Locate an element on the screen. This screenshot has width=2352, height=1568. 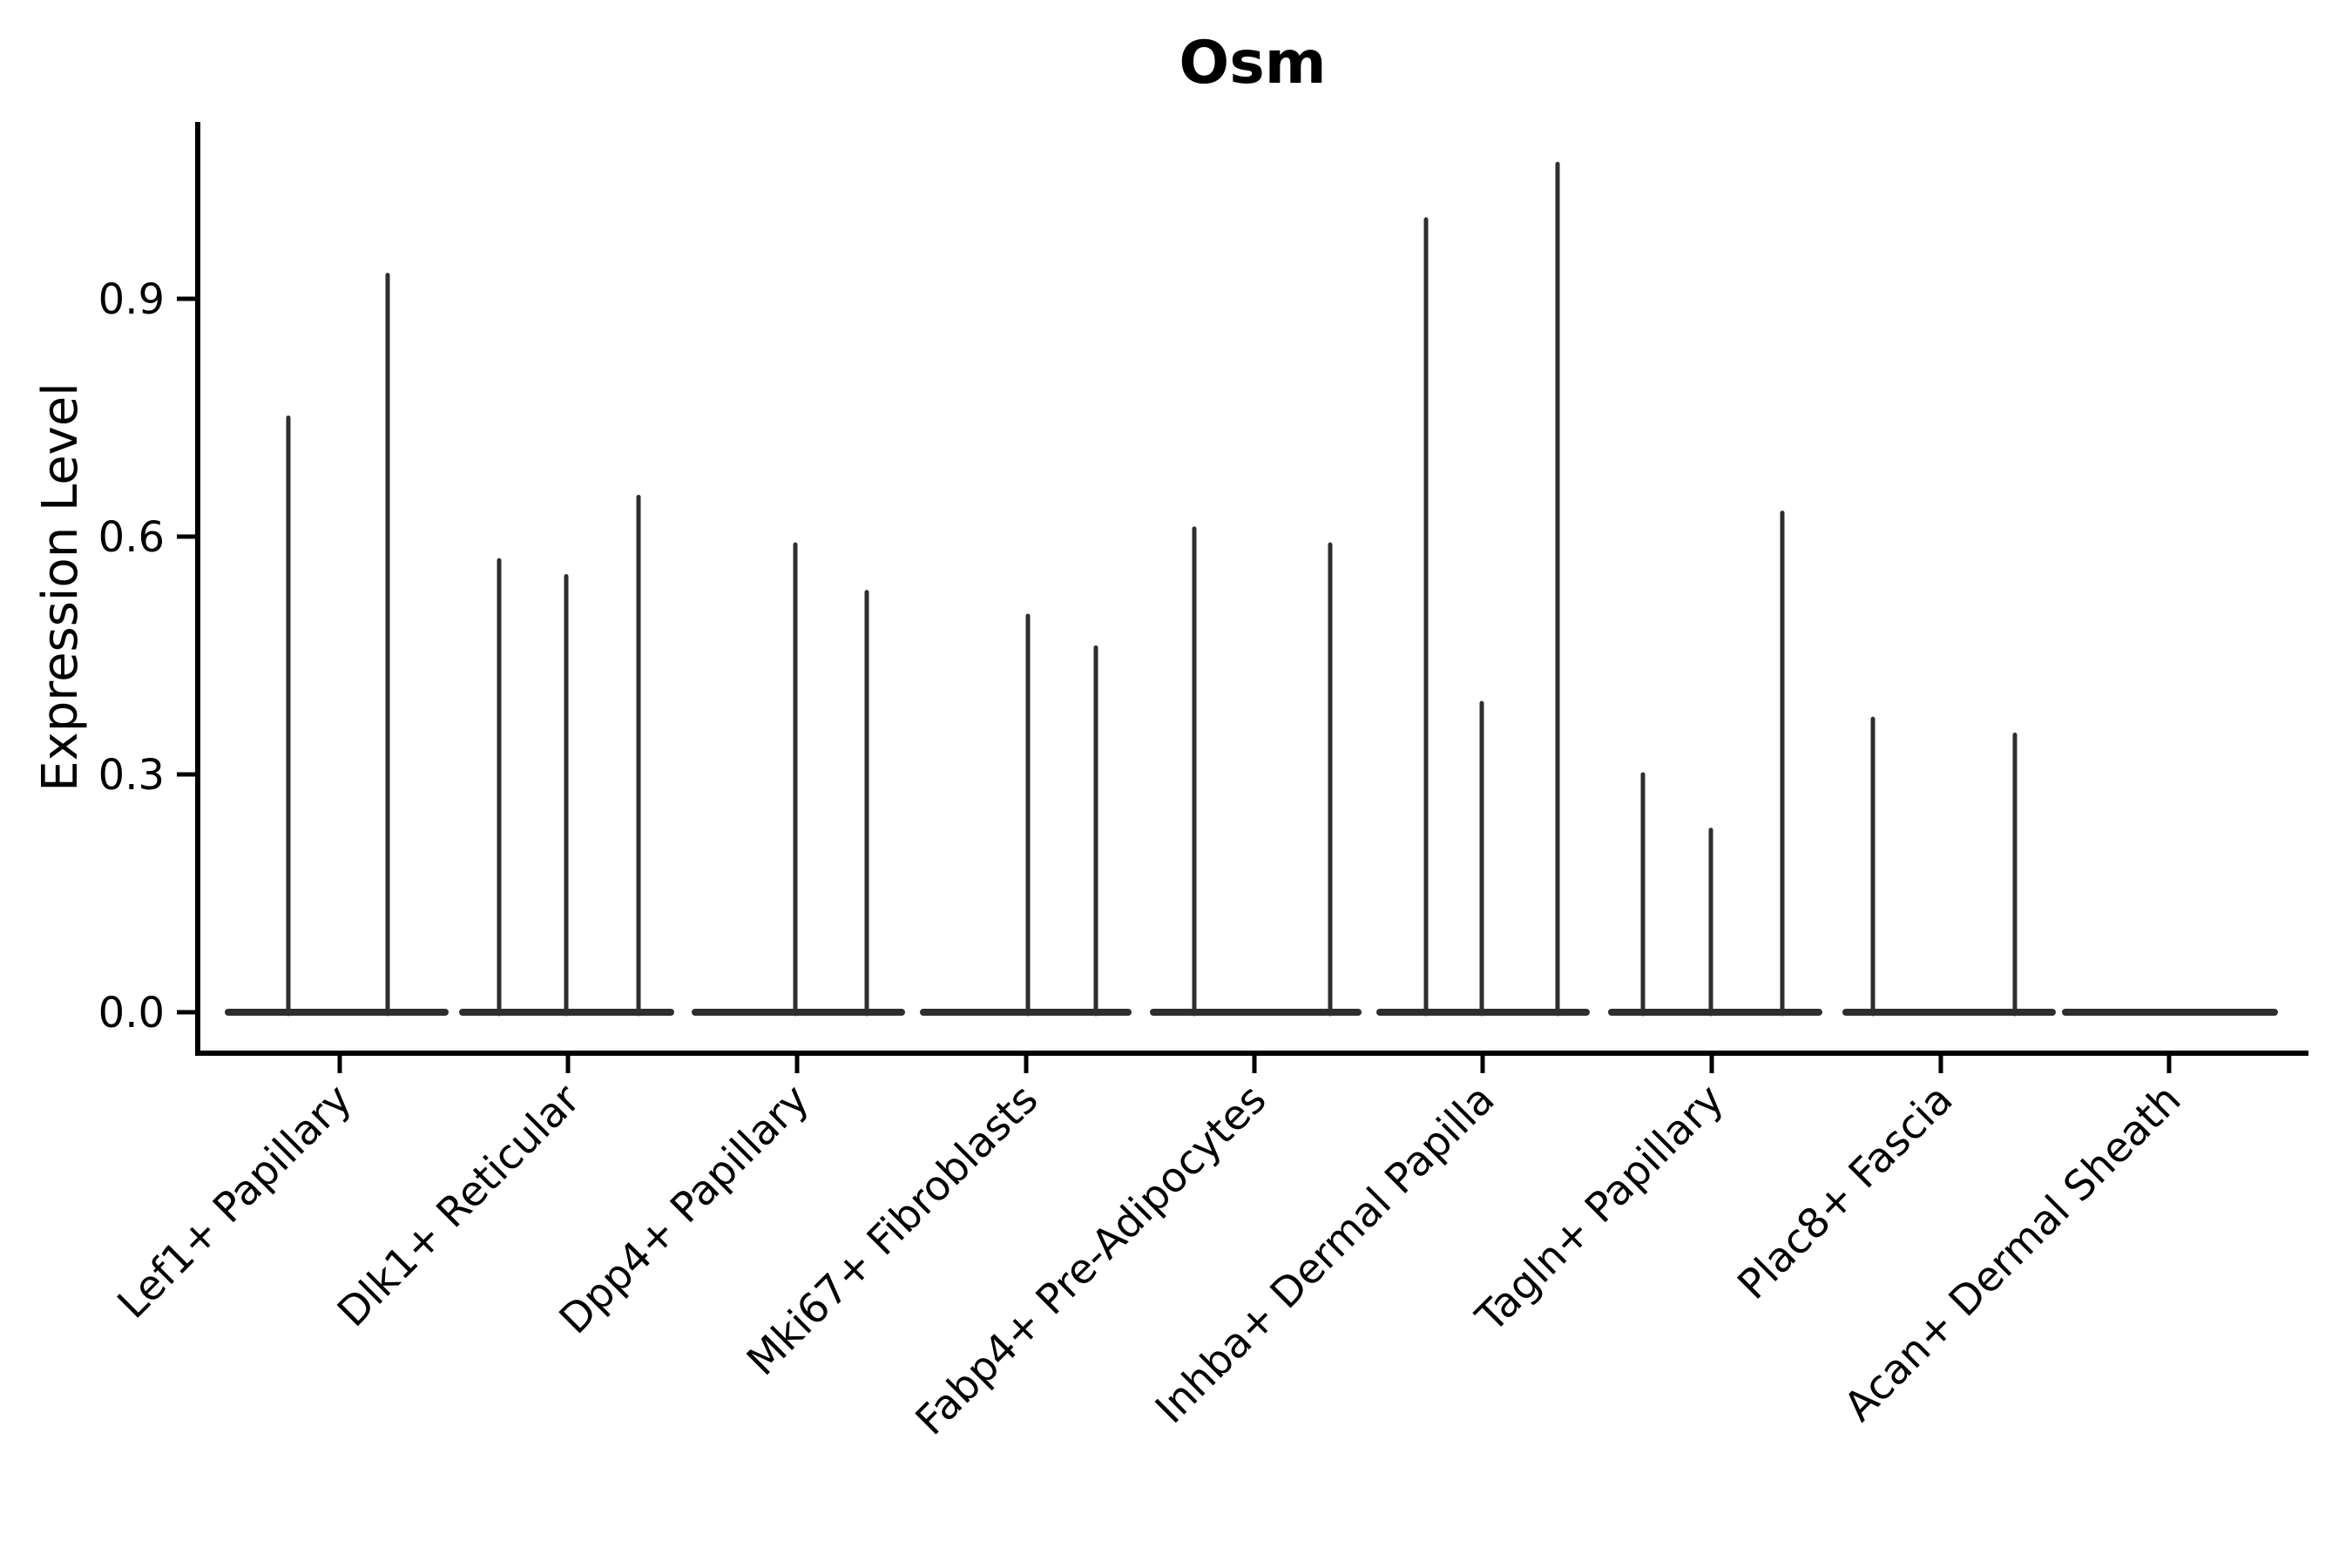
x-tick-label: Lef1+ Papillary is located at coordinates (235, 1202).